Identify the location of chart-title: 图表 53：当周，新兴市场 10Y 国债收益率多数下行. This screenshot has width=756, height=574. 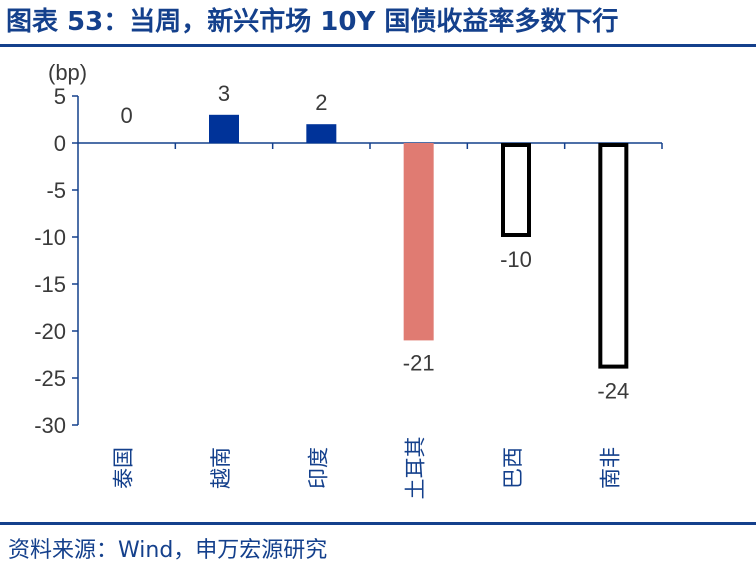
(312, 22).